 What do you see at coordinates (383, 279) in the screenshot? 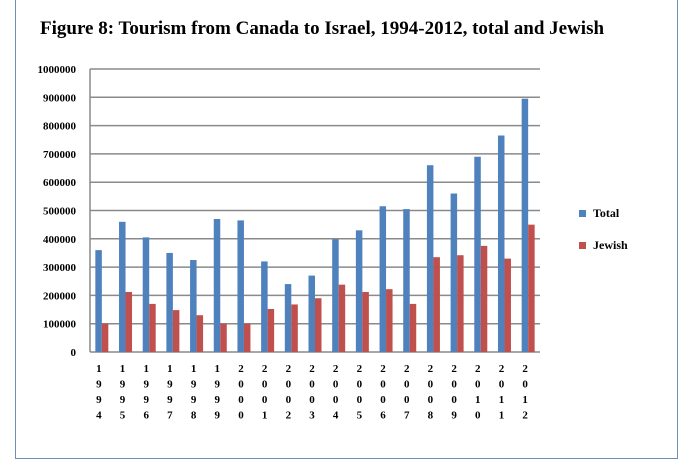
I see `bar-total-2006` at bounding box center [383, 279].